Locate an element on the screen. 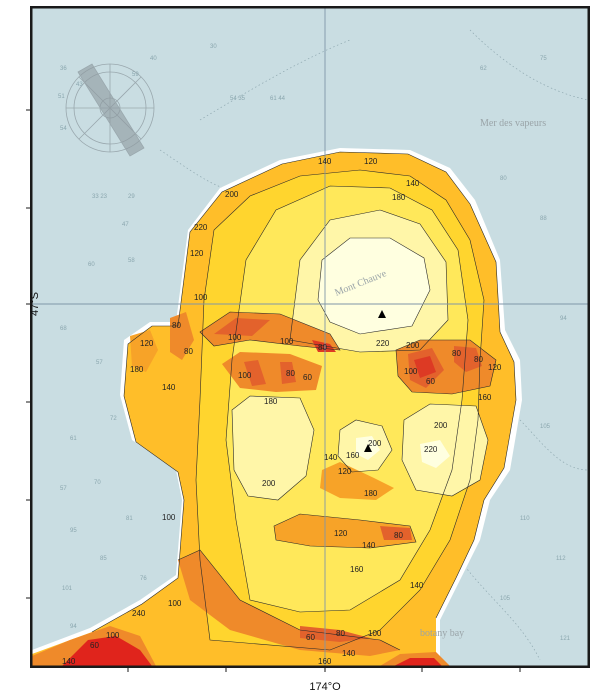 The width and height of the screenshot is (602, 700). nose-summit-marker-icon is located at coordinates (368, 448).